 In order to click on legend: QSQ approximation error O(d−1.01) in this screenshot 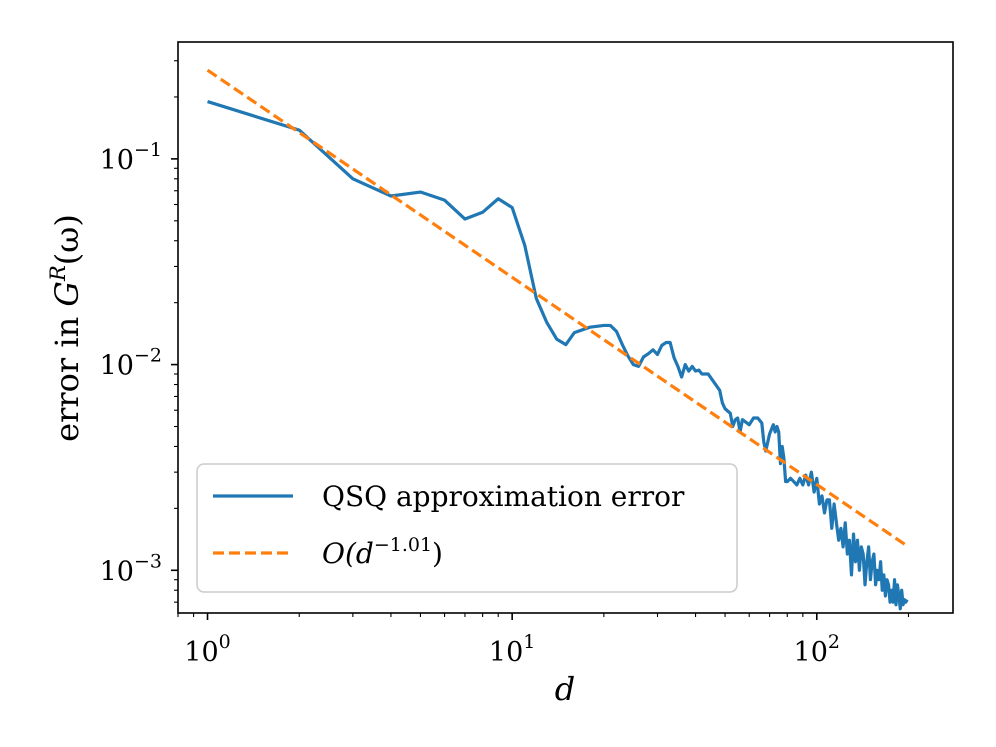, I will do `click(467, 528)`.